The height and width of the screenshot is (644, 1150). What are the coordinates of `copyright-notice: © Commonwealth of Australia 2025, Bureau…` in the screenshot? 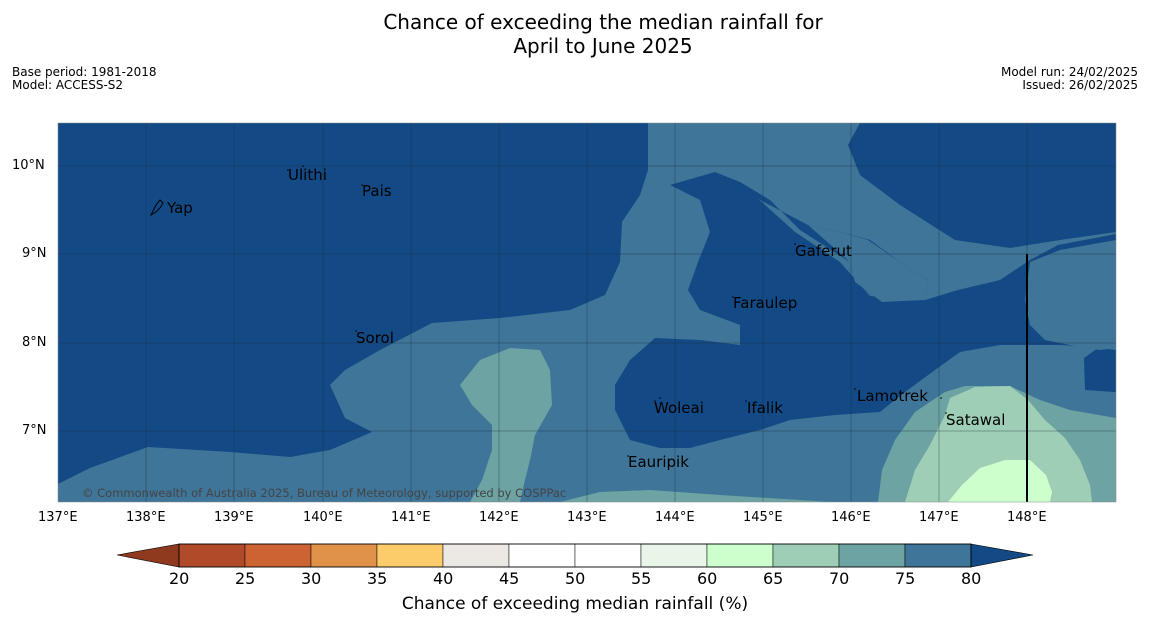 It's located at (324, 493).